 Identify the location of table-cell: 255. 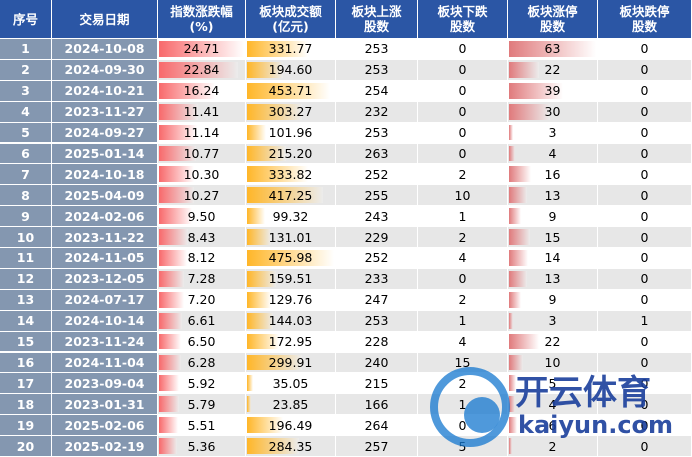
(377, 196).